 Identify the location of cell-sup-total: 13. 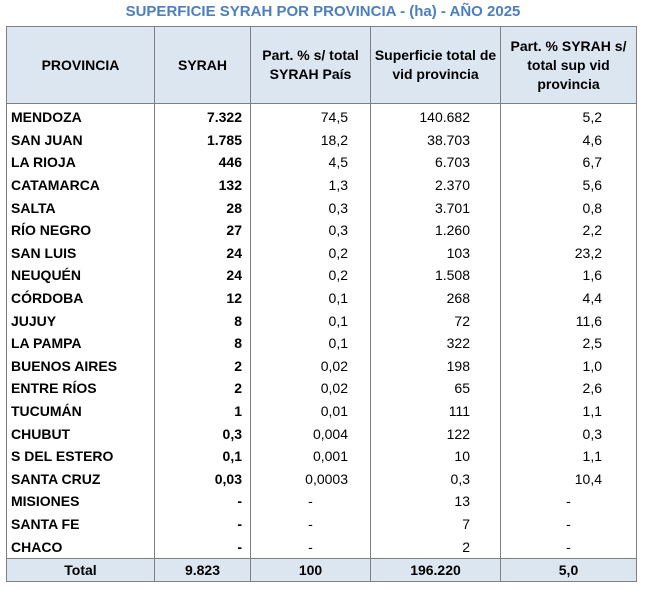
(435, 501).